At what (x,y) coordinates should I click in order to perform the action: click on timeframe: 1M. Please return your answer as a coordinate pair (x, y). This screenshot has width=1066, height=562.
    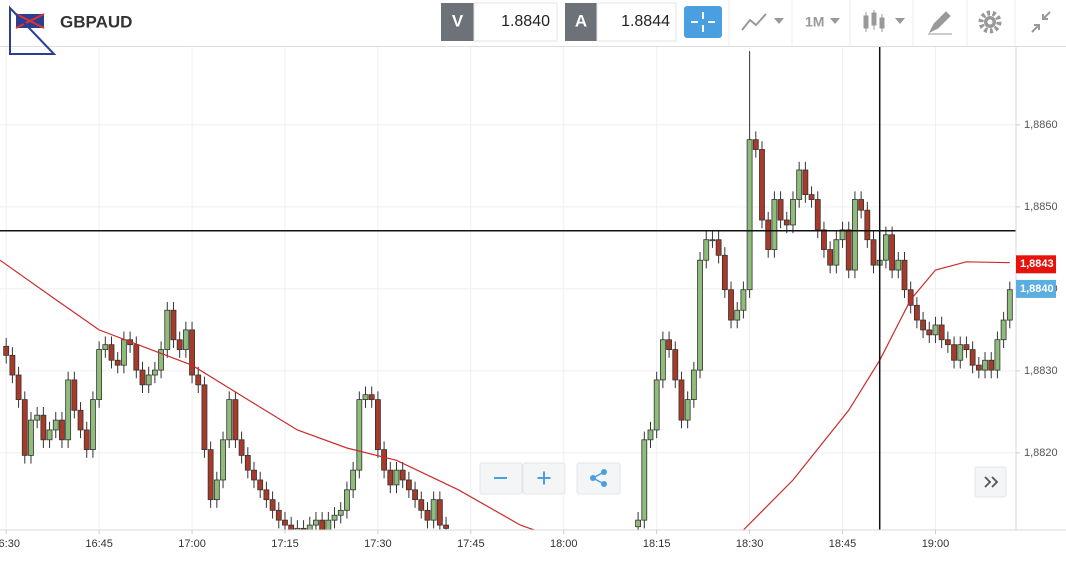
    Looking at the image, I should click on (814, 22).